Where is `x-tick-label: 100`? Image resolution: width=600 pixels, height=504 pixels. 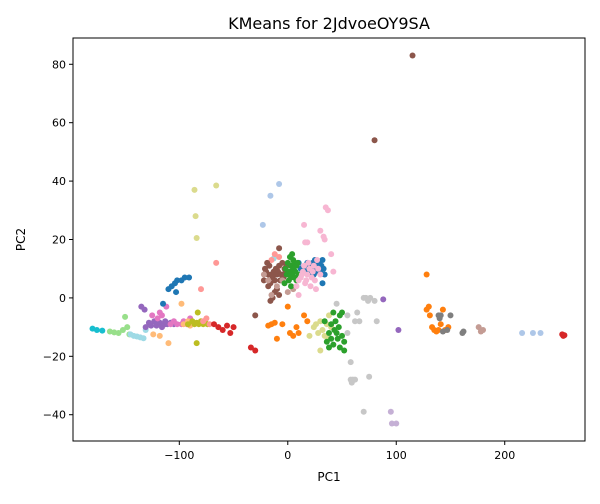
x-tick-label: 100 is located at coordinates (396, 455).